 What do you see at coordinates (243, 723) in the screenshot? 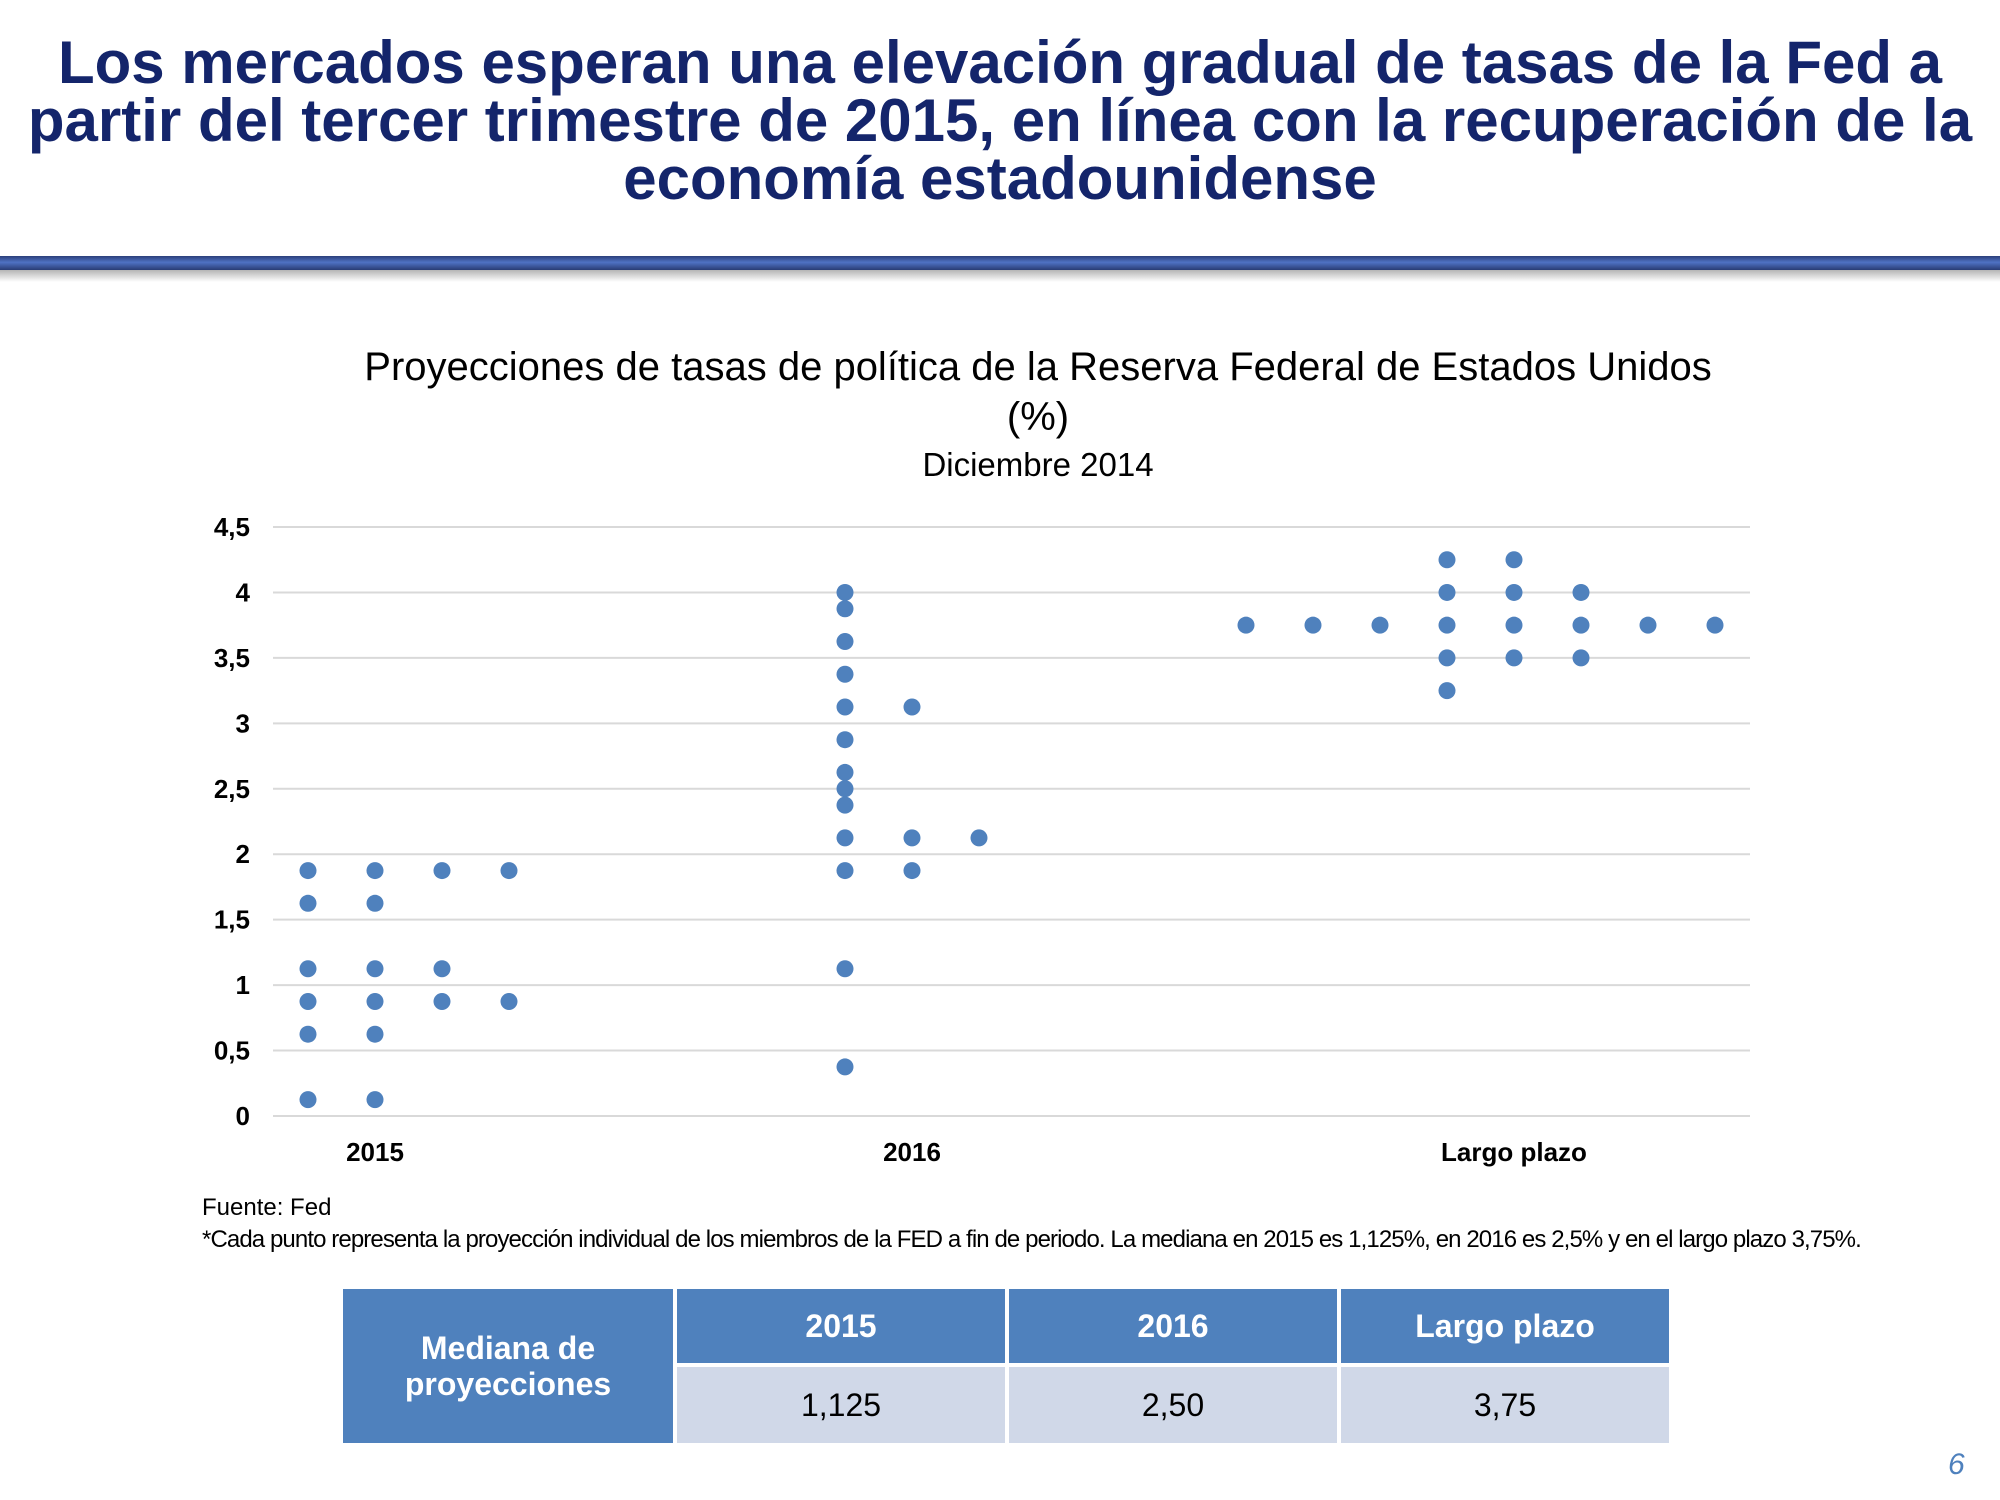
I see `y-tick-label: 3` at bounding box center [243, 723].